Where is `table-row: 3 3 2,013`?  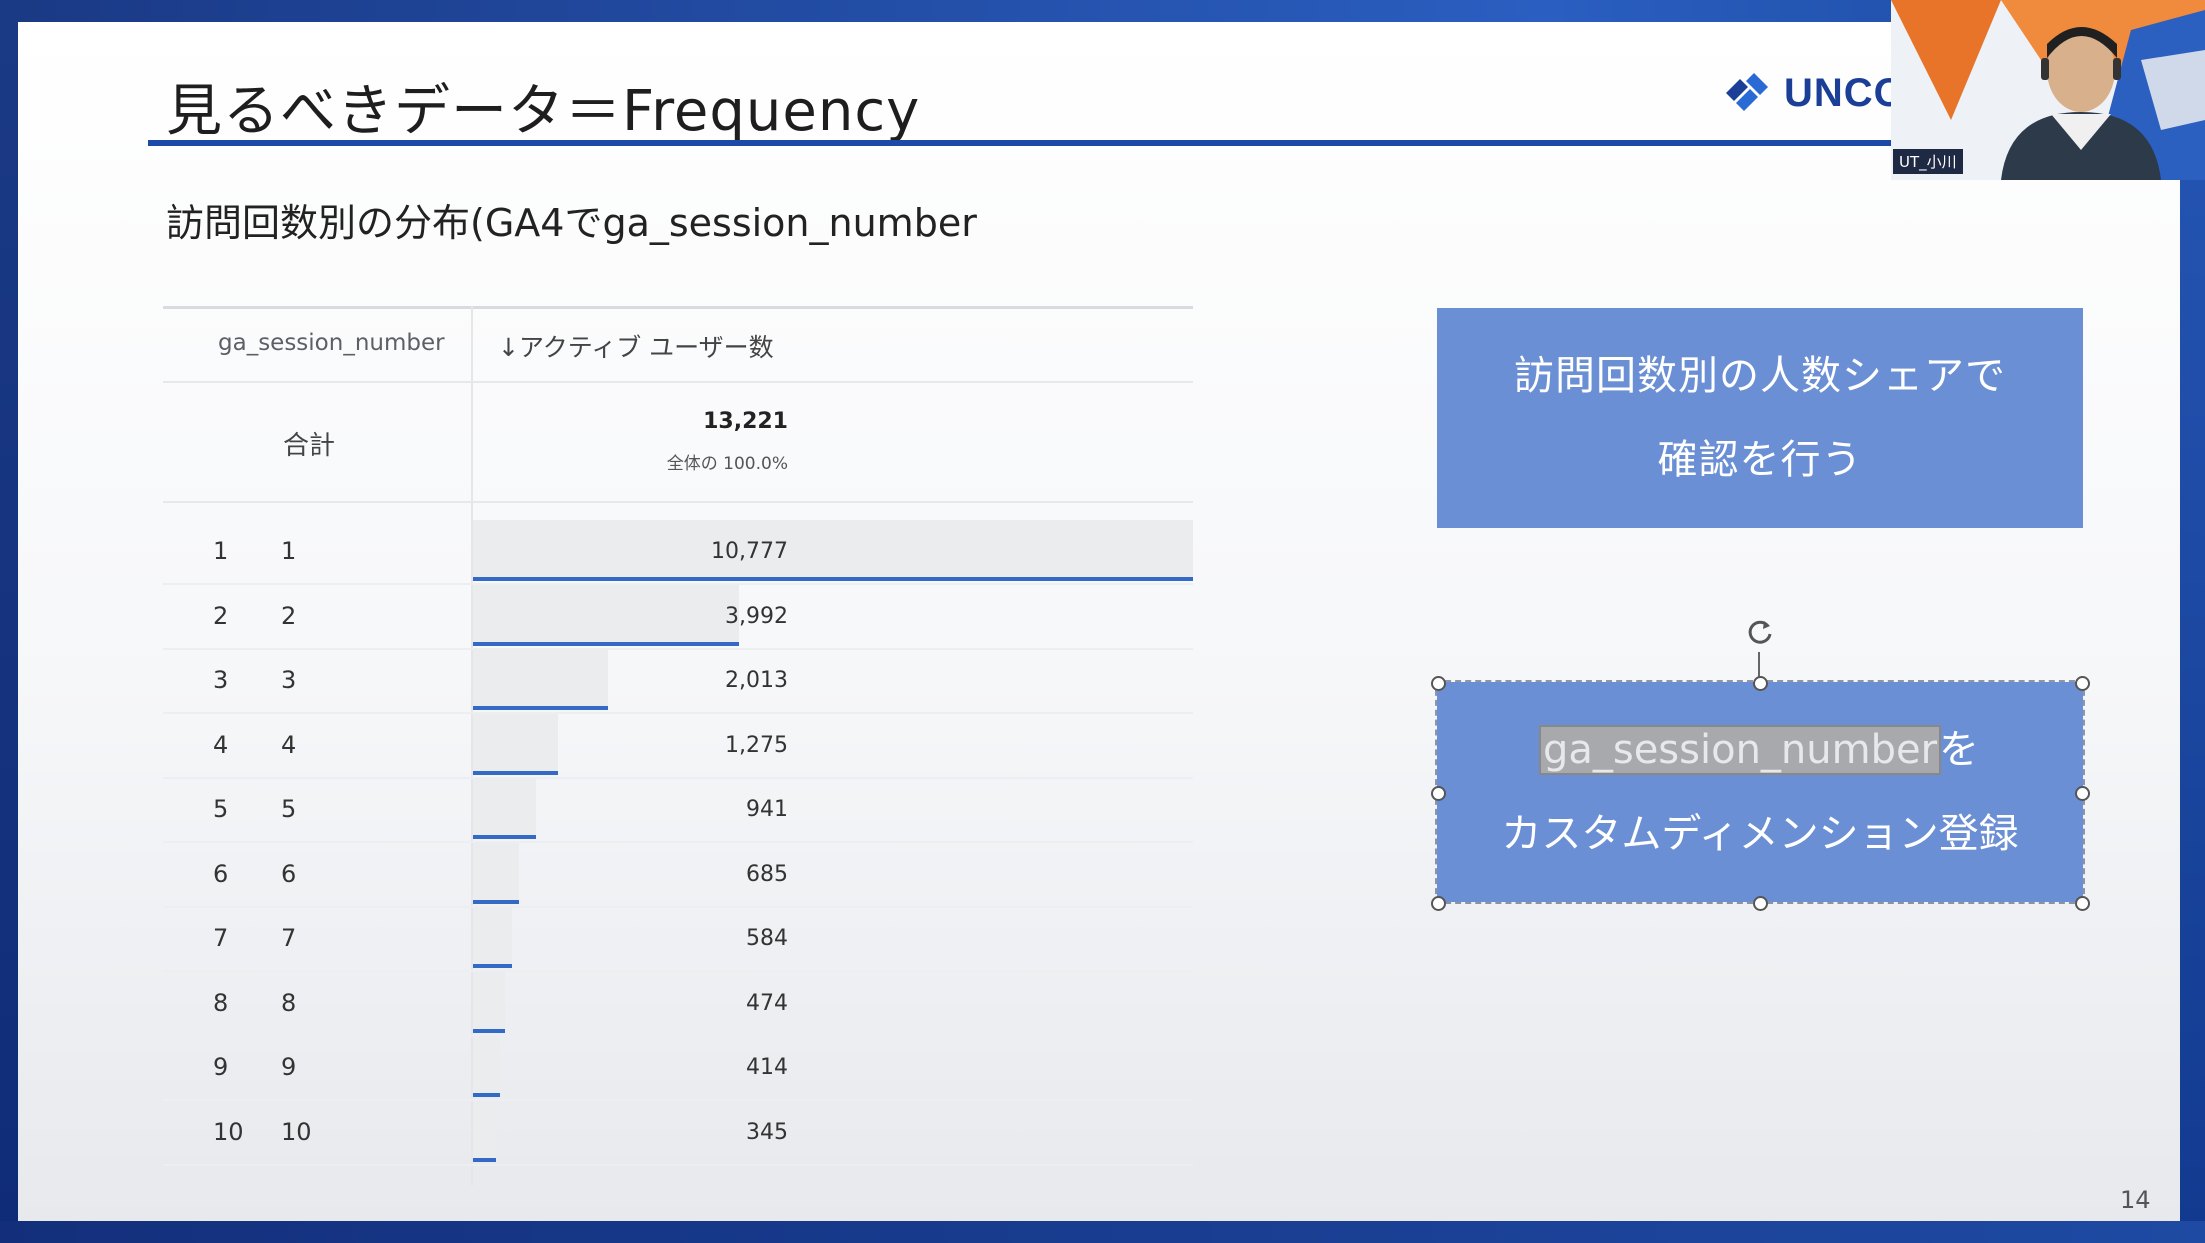
table-row: 3 3 2,013 is located at coordinates (678, 681).